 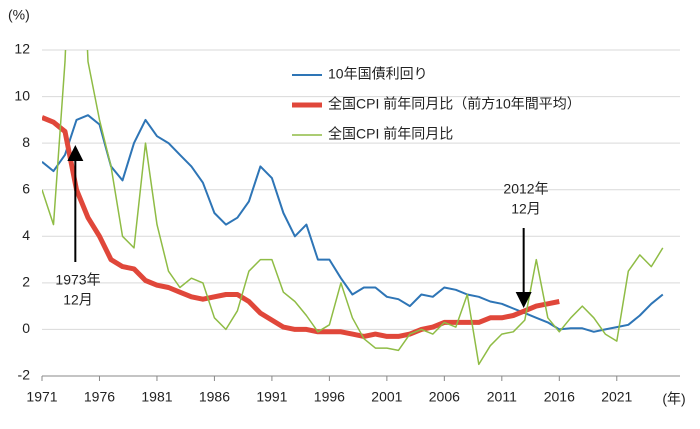 I want to click on x-tick-label: 2001, so click(x=386, y=397).